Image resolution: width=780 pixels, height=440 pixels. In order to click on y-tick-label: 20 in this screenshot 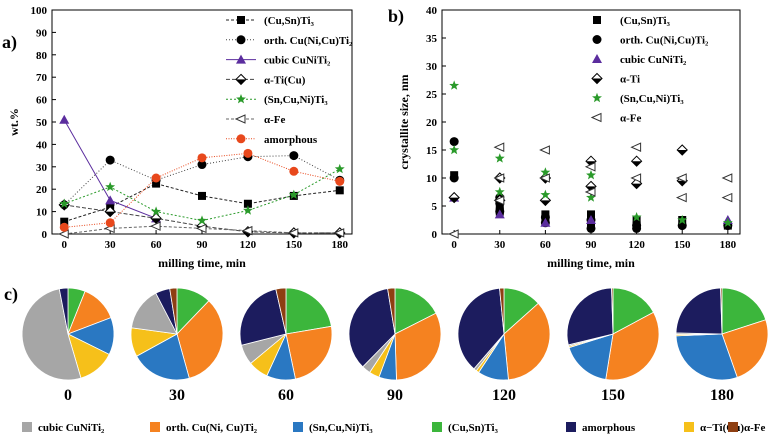, I will do `click(432, 123)`.